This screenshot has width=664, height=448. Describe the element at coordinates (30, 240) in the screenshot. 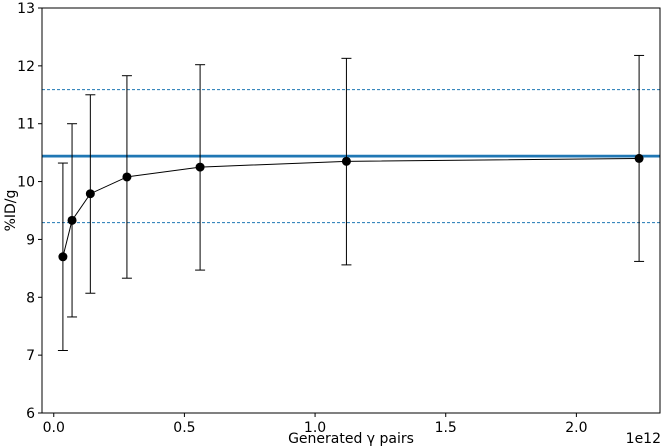

I see `y-tick-label: 9` at that location.